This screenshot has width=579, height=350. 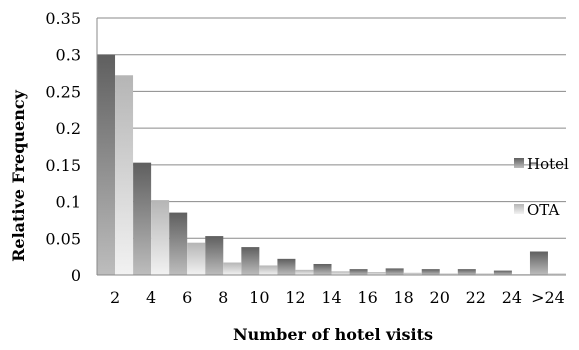 What do you see at coordinates (187, 297) in the screenshot?
I see `x-tick-label: 6` at bounding box center [187, 297].